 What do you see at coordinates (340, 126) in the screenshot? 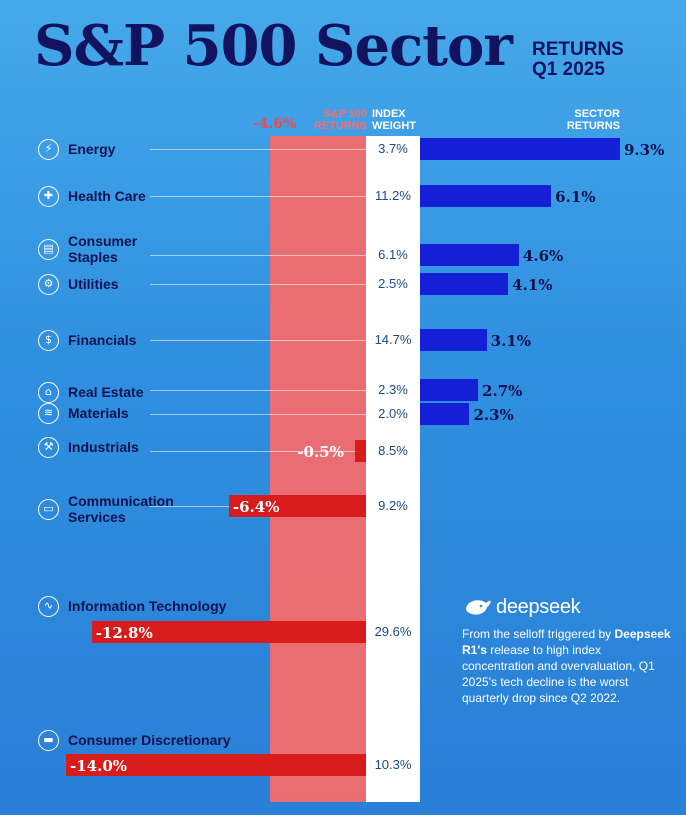
I see `overall-header-line-2: RETURNS` at bounding box center [340, 126].